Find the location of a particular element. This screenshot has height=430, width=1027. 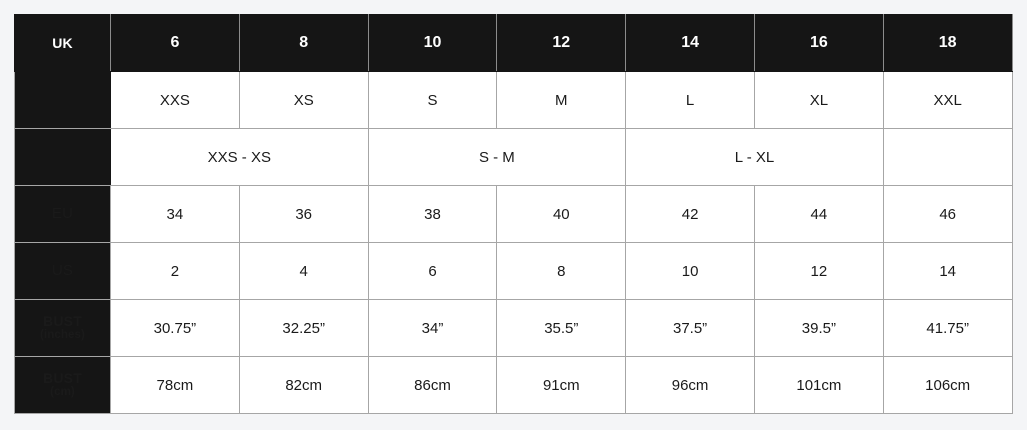

cell-bust-cm-0: 78cm is located at coordinates (175, 385).